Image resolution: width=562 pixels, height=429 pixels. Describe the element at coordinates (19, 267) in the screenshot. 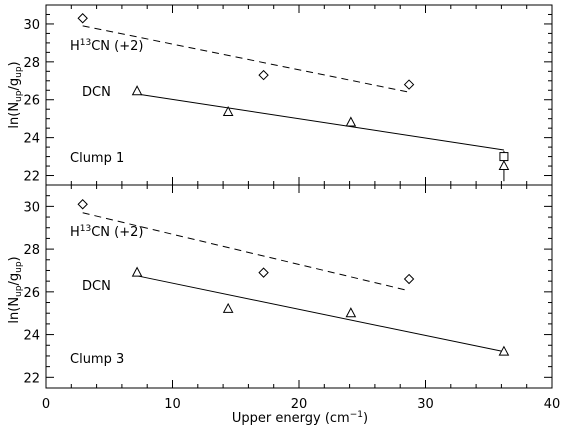

I see `y-axis-title-bottom-sub2: up` at that location.